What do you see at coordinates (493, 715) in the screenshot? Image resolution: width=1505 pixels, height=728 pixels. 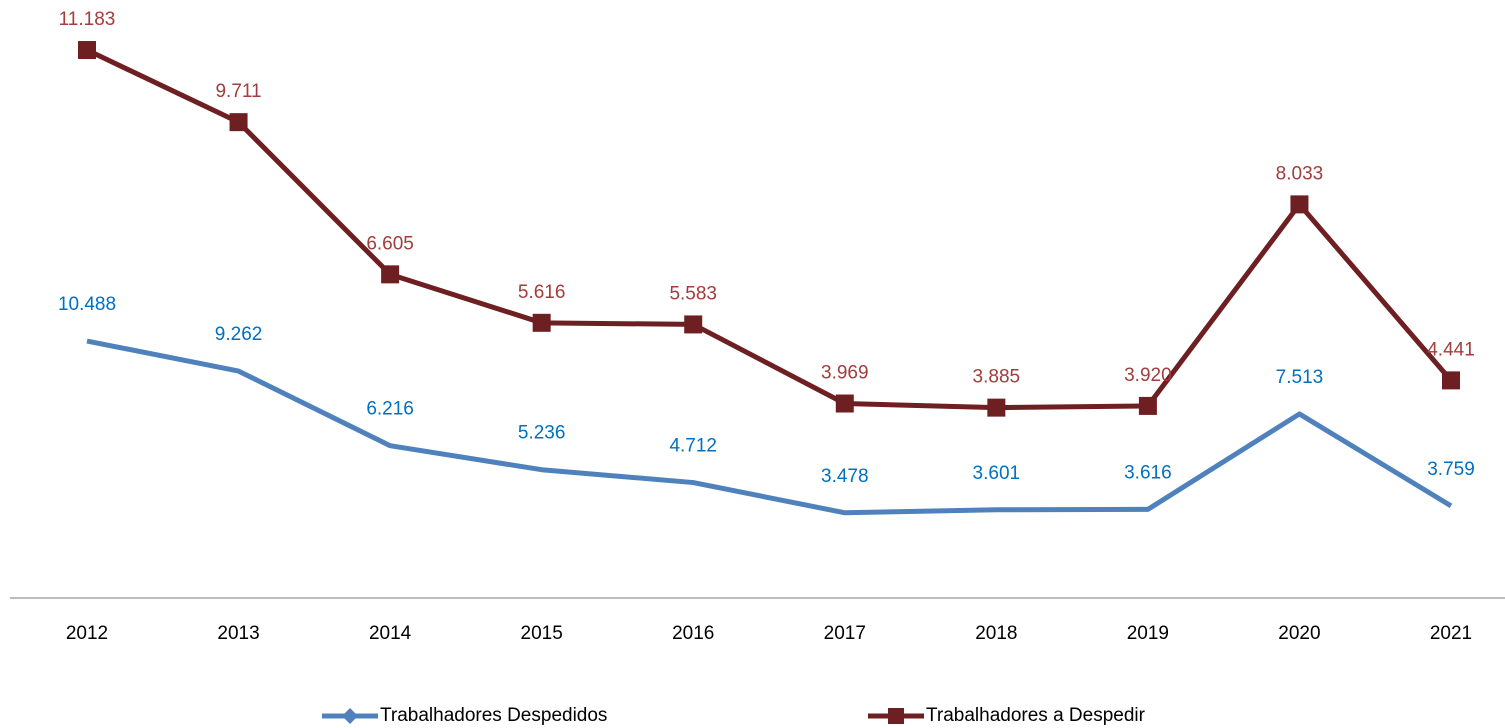 I see `legend-label: Trabalhadores Despedidos` at bounding box center [493, 715].